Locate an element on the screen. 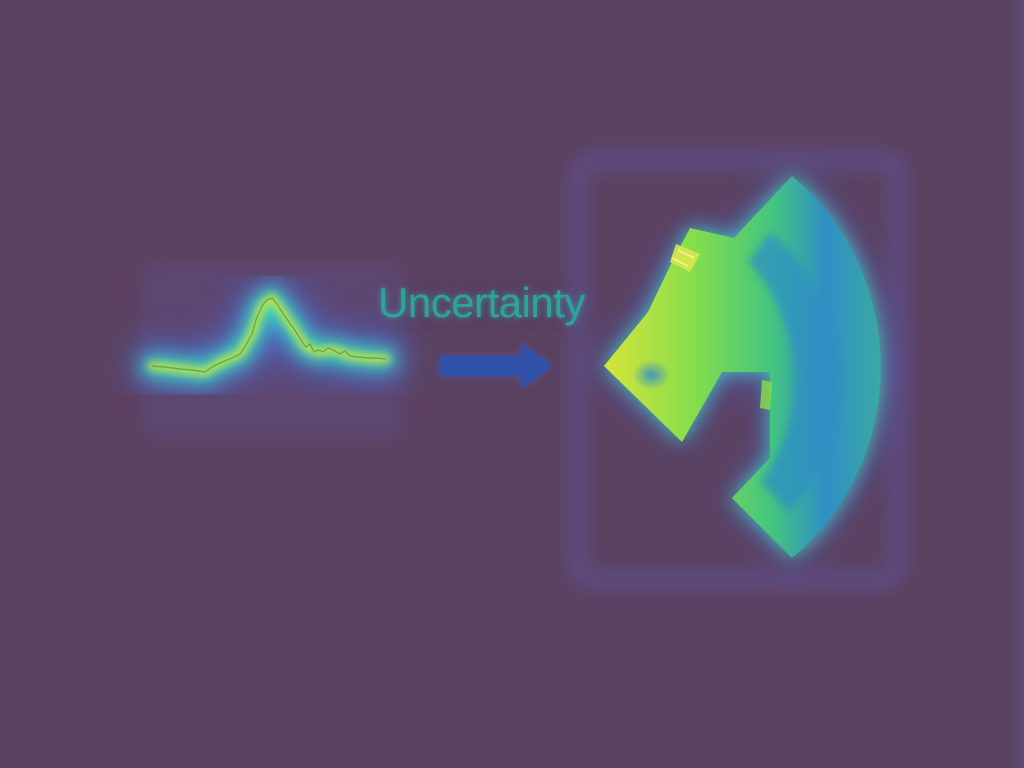 This screenshot has height=768, width=1024. right-edge-strip is located at coordinates (1014, 384).